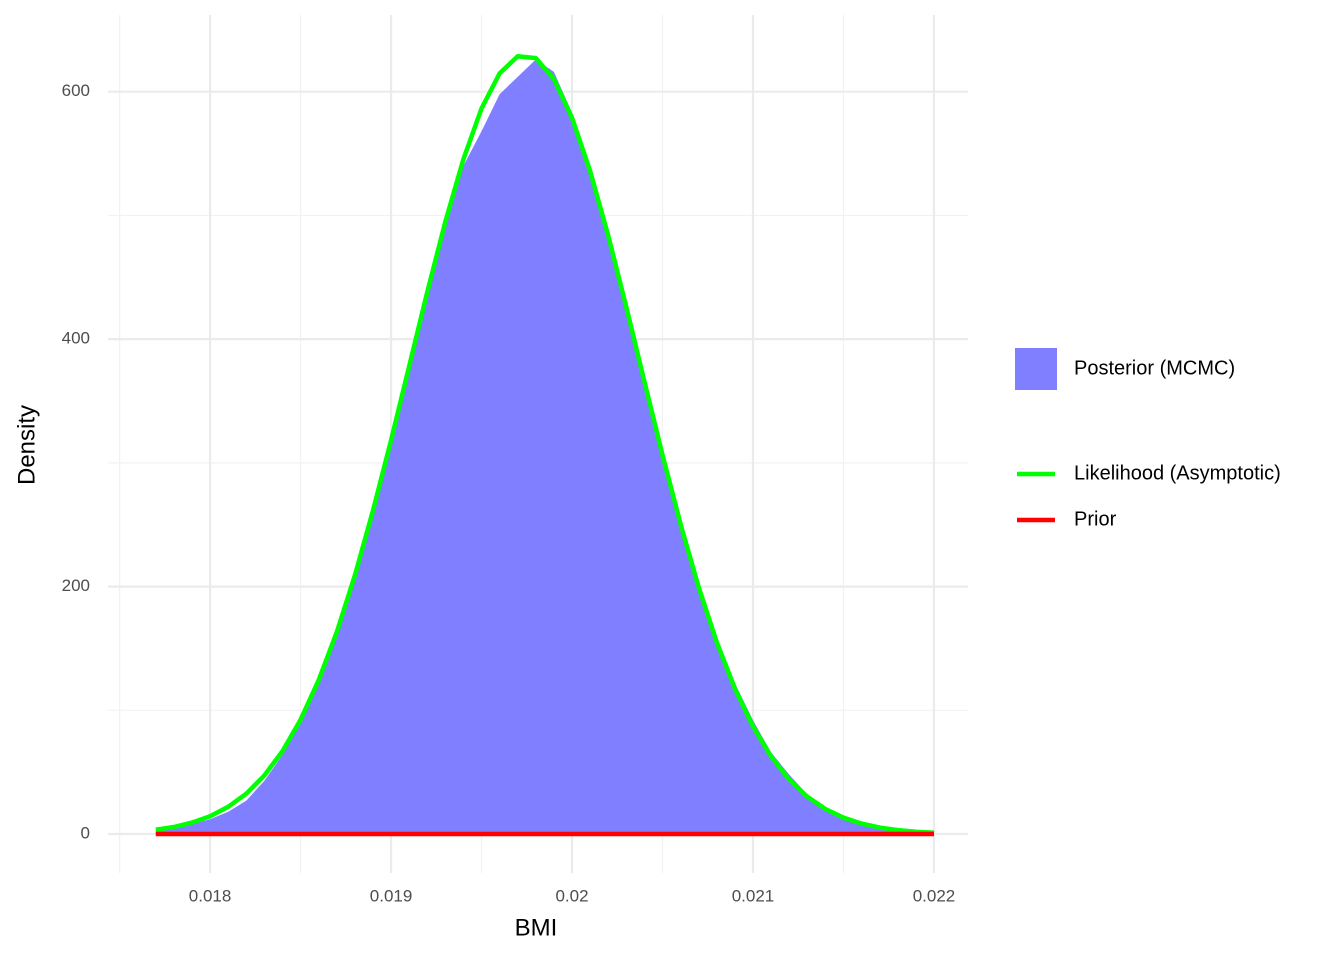  I want to click on legend-label: Likelihood (Asymptotic), so click(1177, 473).